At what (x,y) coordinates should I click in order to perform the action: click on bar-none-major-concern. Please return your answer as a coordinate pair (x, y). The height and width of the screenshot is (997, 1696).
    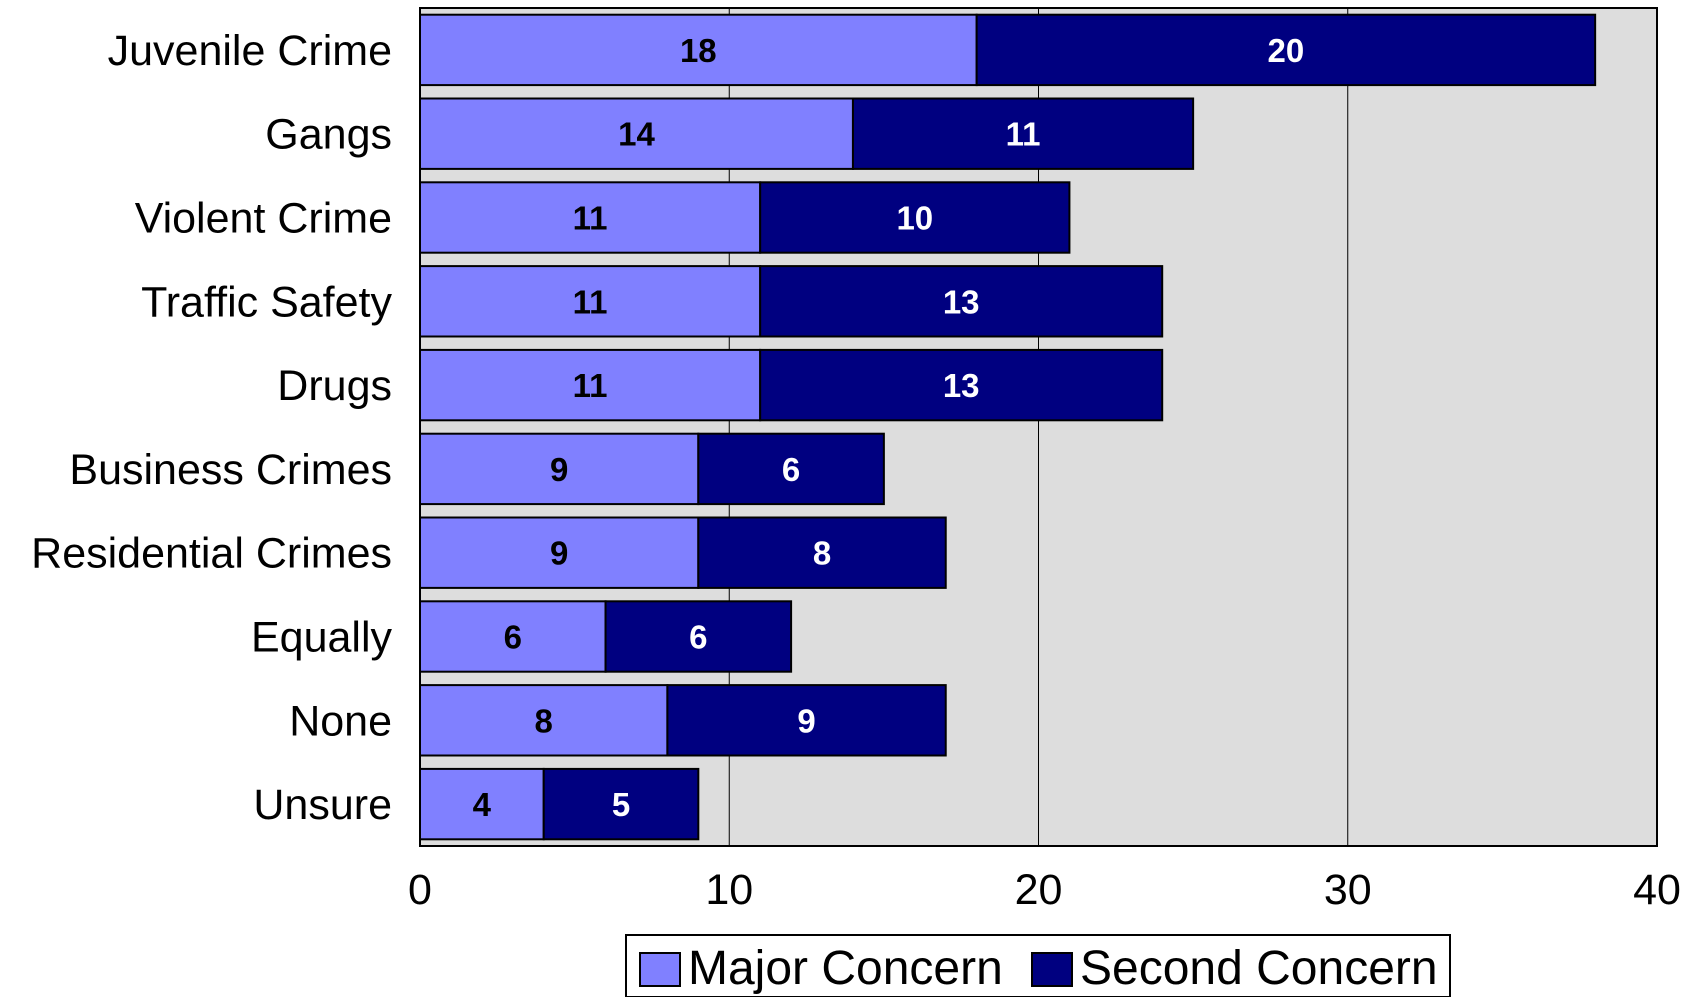
    Looking at the image, I should click on (544, 720).